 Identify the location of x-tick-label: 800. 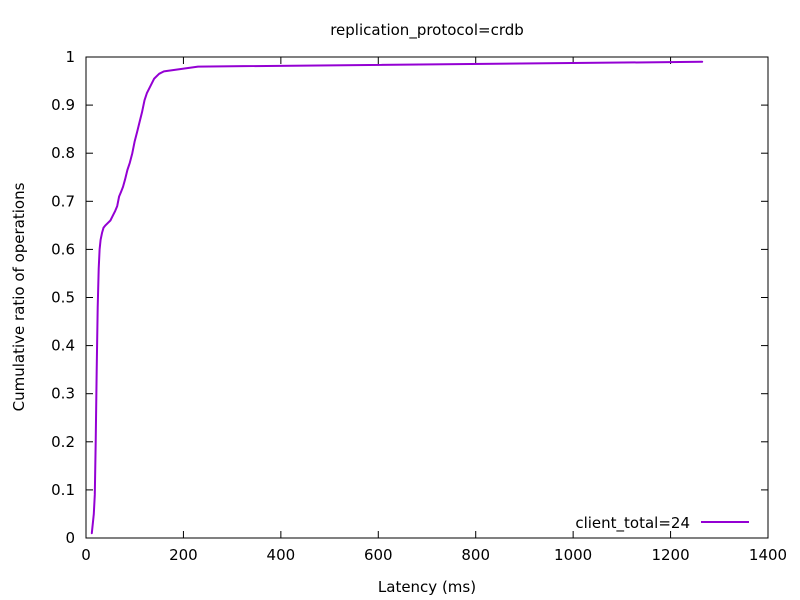
(475, 555).